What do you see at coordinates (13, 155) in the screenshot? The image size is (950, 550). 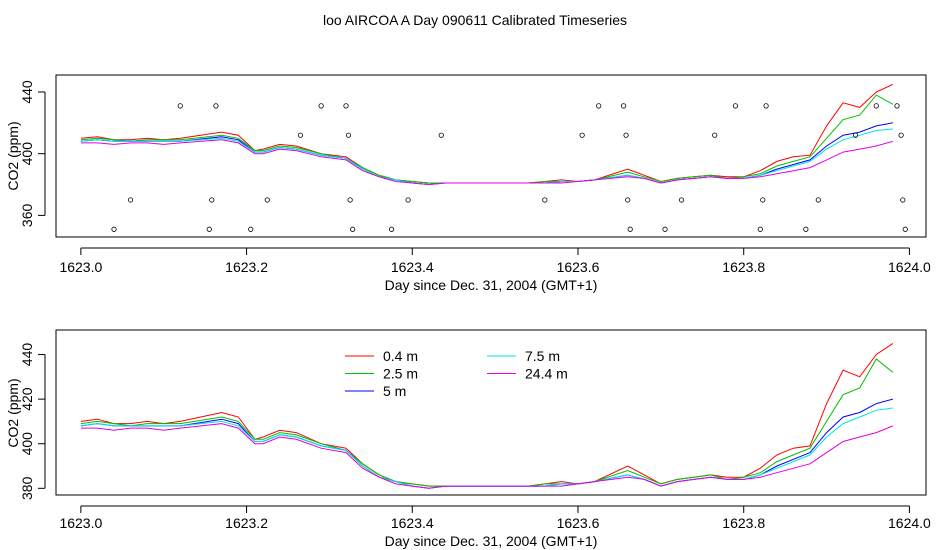 I see `top-y-axis-title: CO2 (ppm)` at bounding box center [13, 155].